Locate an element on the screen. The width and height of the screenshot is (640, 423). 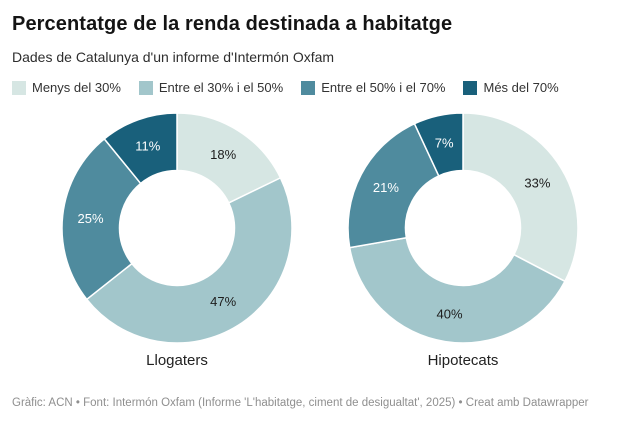
legend-item: Més del 70% is located at coordinates (511, 87).